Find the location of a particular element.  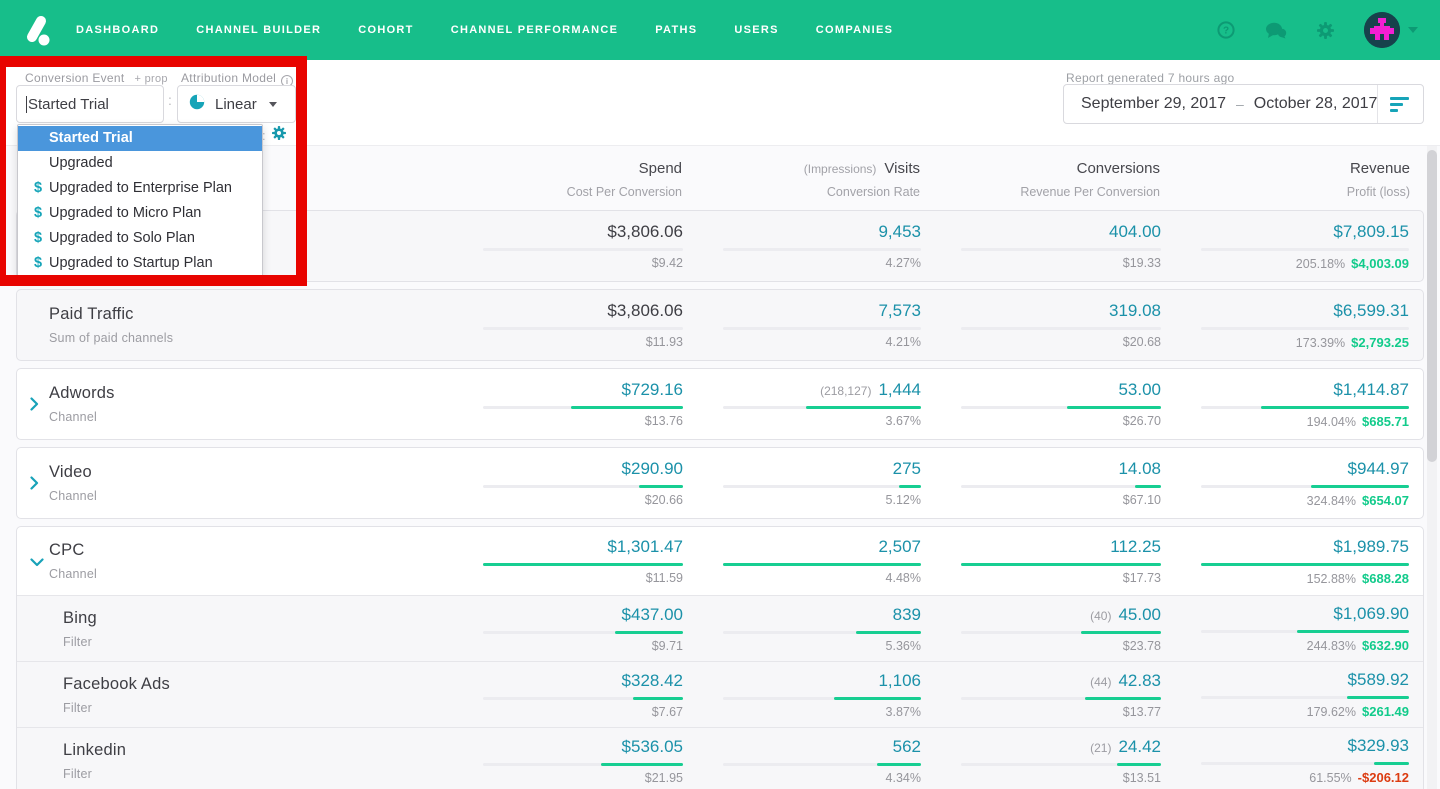

visits-value: 275 is located at coordinates (906, 468).